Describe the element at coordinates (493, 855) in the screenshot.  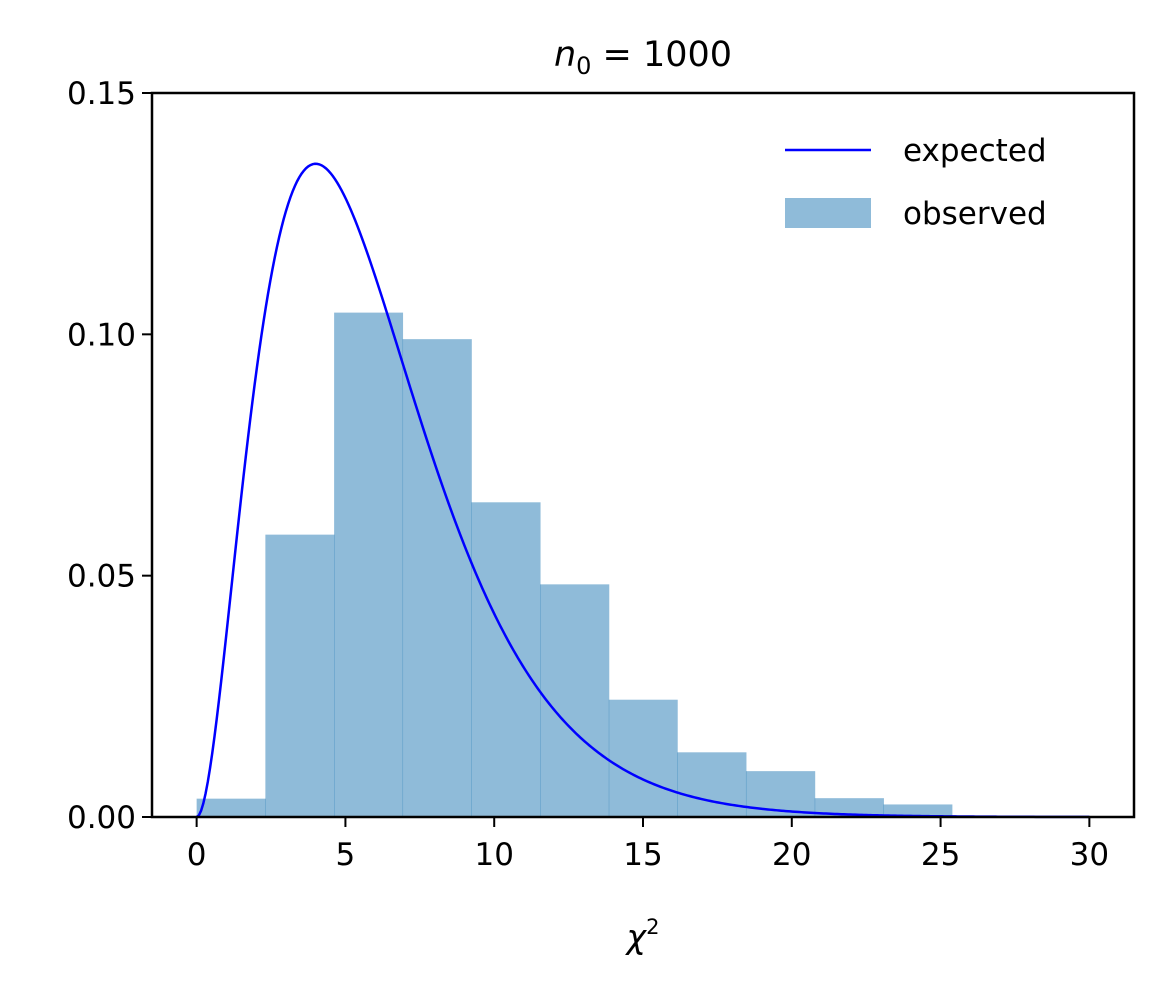
I see `x-tick-label: 10` at that location.